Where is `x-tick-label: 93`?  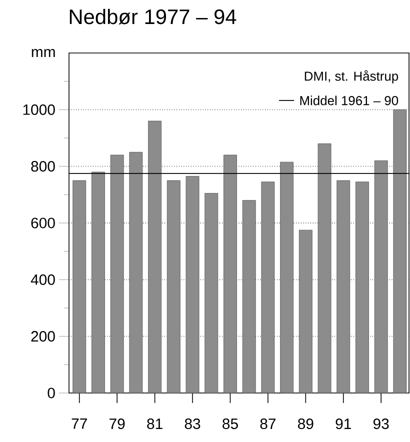
x-tick-label: 93 is located at coordinates (381, 424).